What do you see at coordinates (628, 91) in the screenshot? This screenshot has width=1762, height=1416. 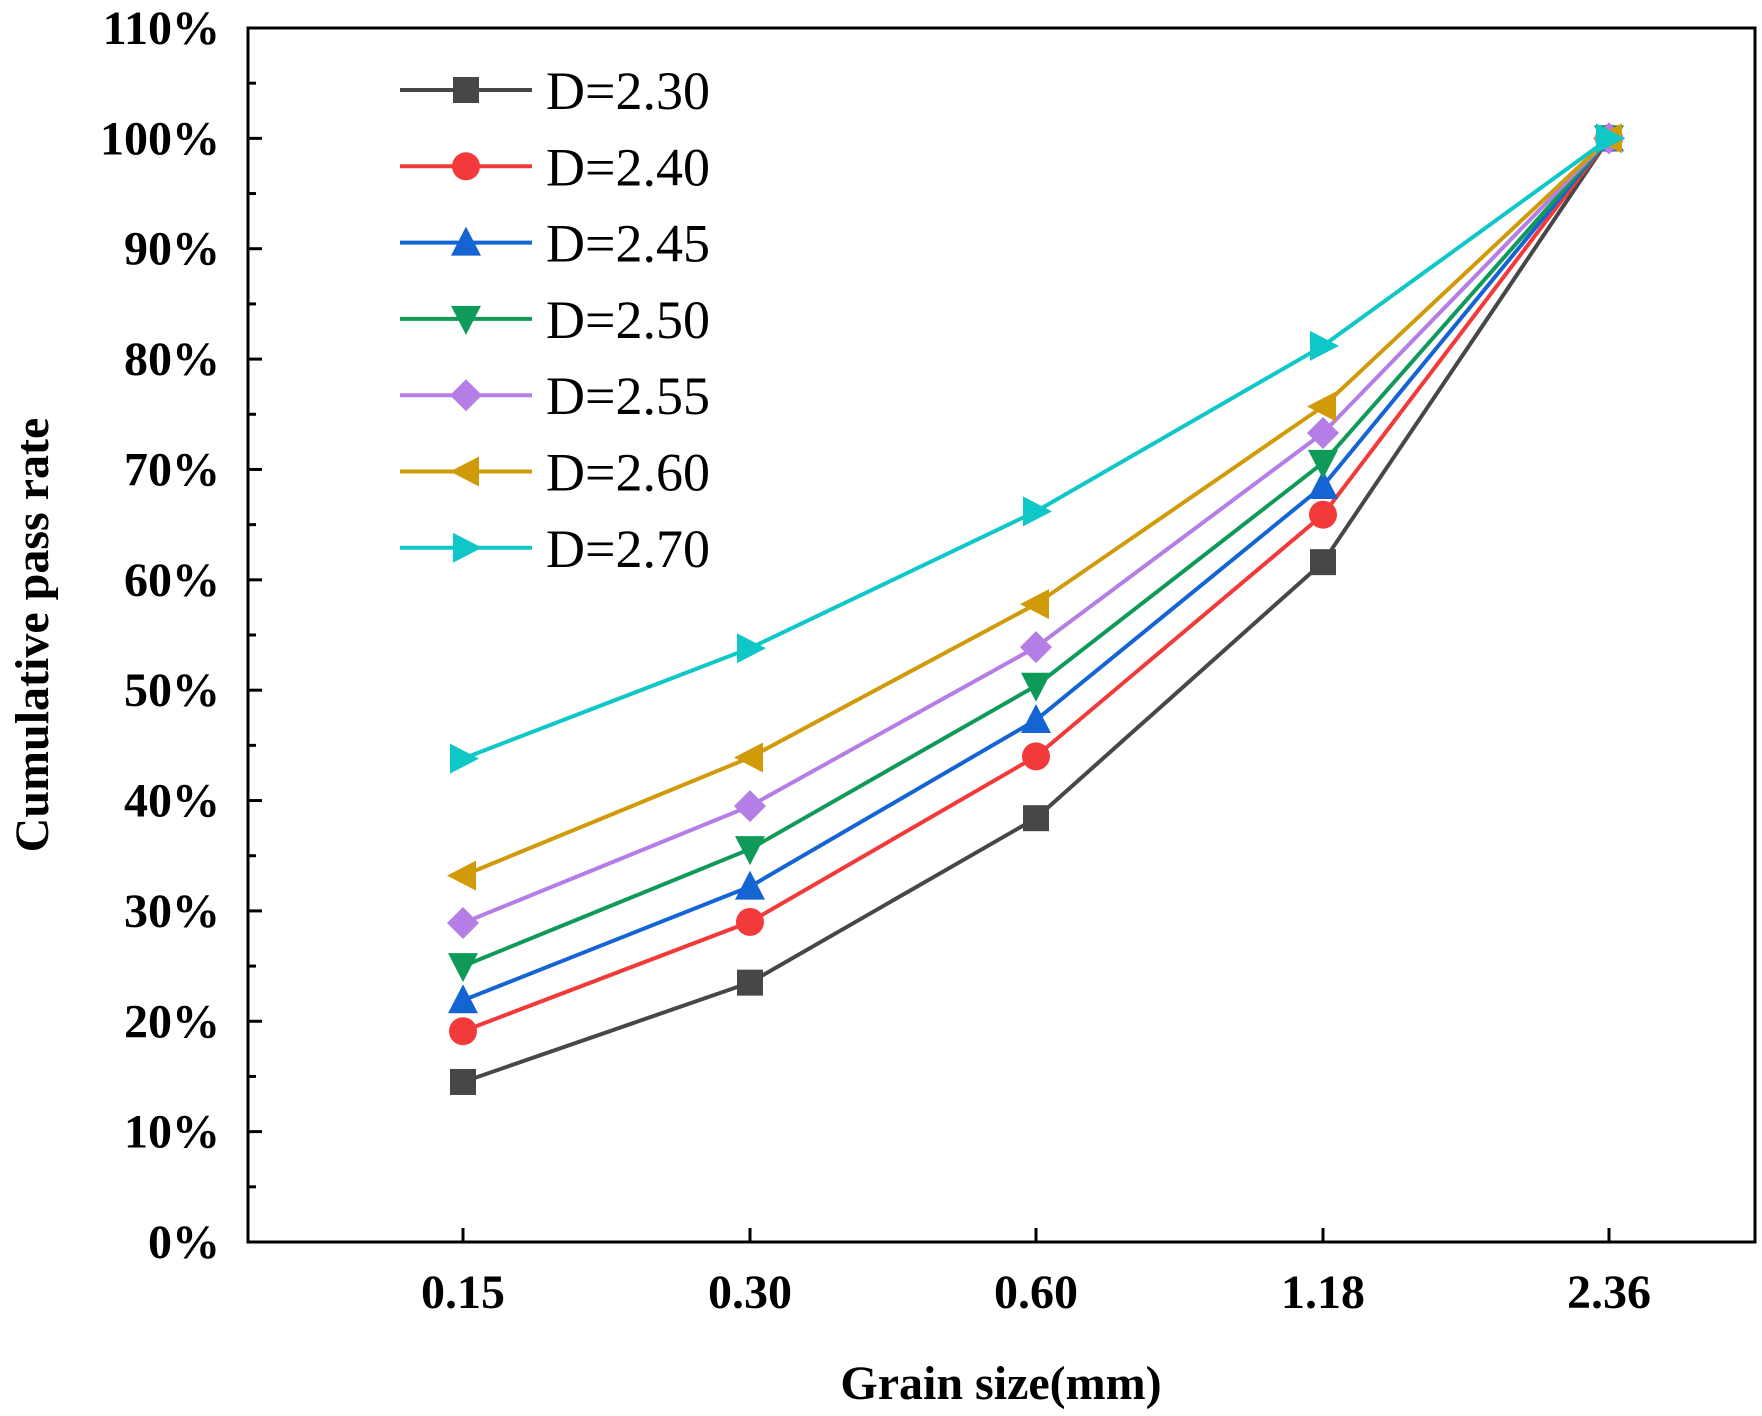 I see `legend-label: D=2.30` at bounding box center [628, 91].